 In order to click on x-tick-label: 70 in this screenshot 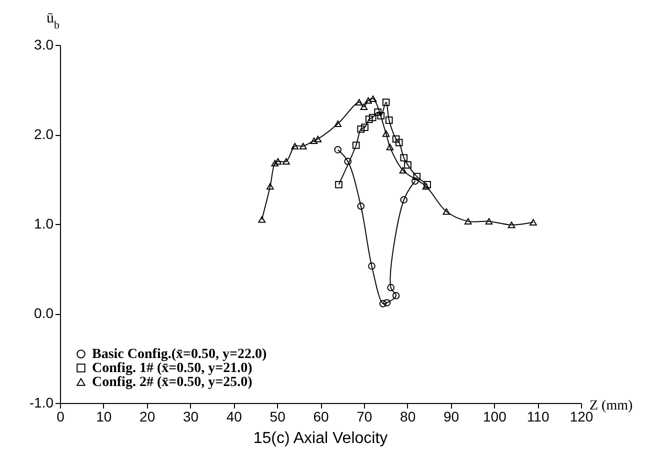, I will do `click(364, 416)`.